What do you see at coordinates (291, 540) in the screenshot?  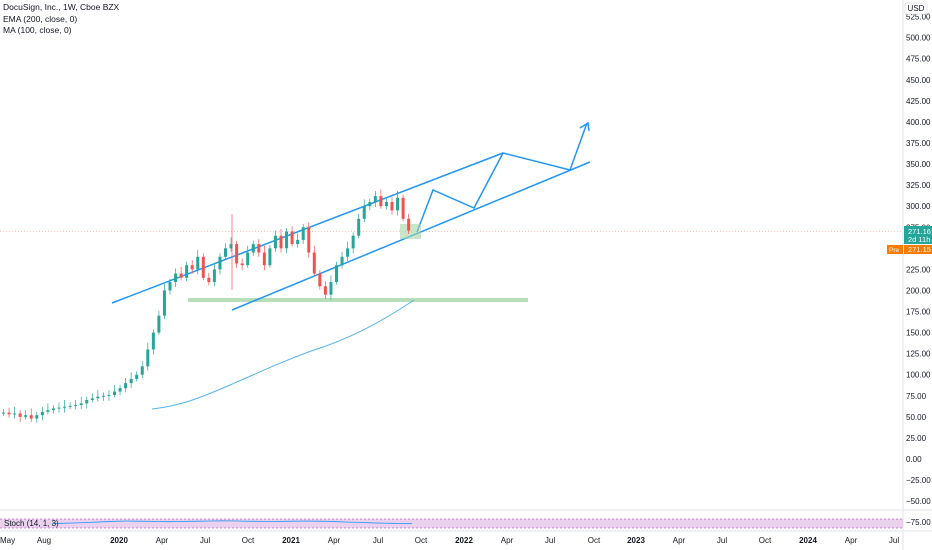 I see `time-tick-label: 2021` at bounding box center [291, 540].